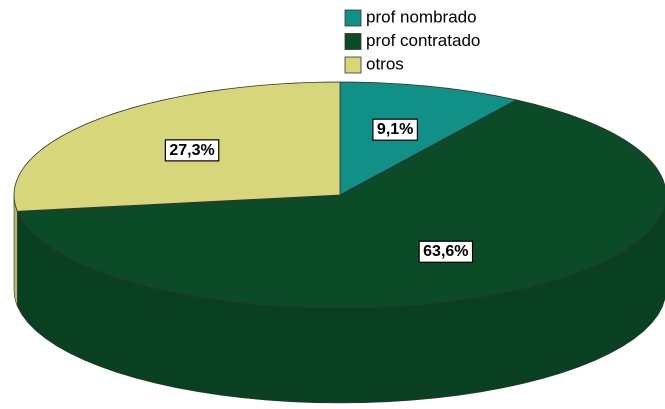 The height and width of the screenshot is (409, 665). I want to click on data-label: 9,1%, so click(395, 129).